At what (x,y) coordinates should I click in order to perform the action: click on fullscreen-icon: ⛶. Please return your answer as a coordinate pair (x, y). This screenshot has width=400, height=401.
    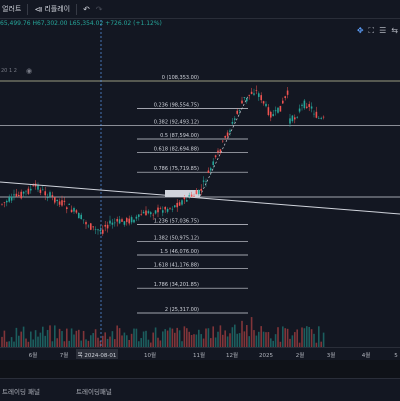
    Looking at the image, I should click on (371, 30).